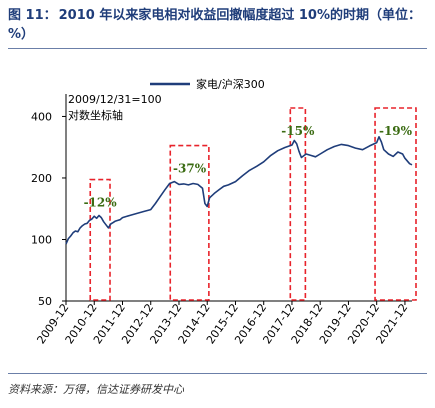  I want to click on source-divider, so click(217, 373).